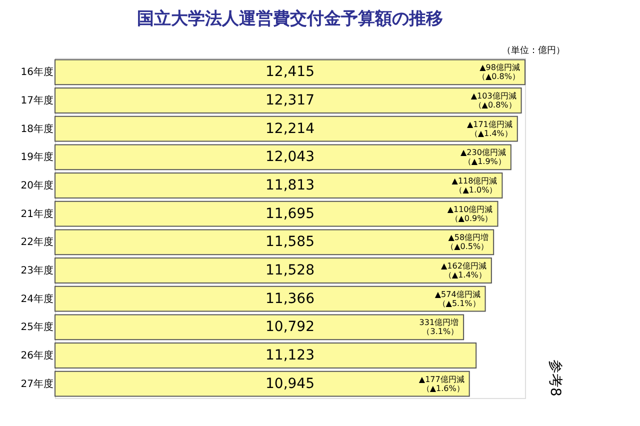 This screenshot has height=426, width=640. What do you see at coordinates (37, 242) in the screenshot?
I see `y-tick-label: 22年度` at bounding box center [37, 242].